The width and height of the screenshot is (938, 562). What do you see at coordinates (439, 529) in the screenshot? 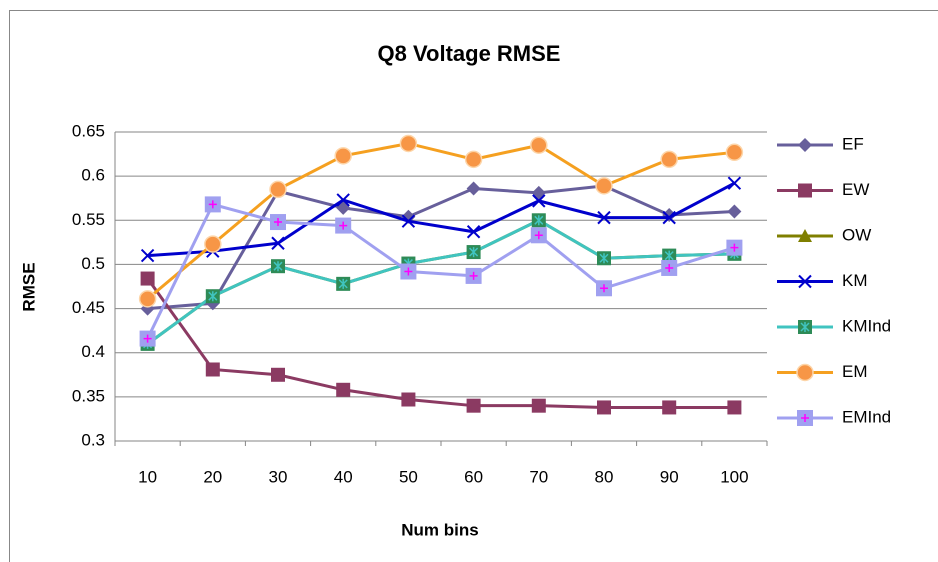
I see `x-axis-label: Num bins` at bounding box center [439, 529].